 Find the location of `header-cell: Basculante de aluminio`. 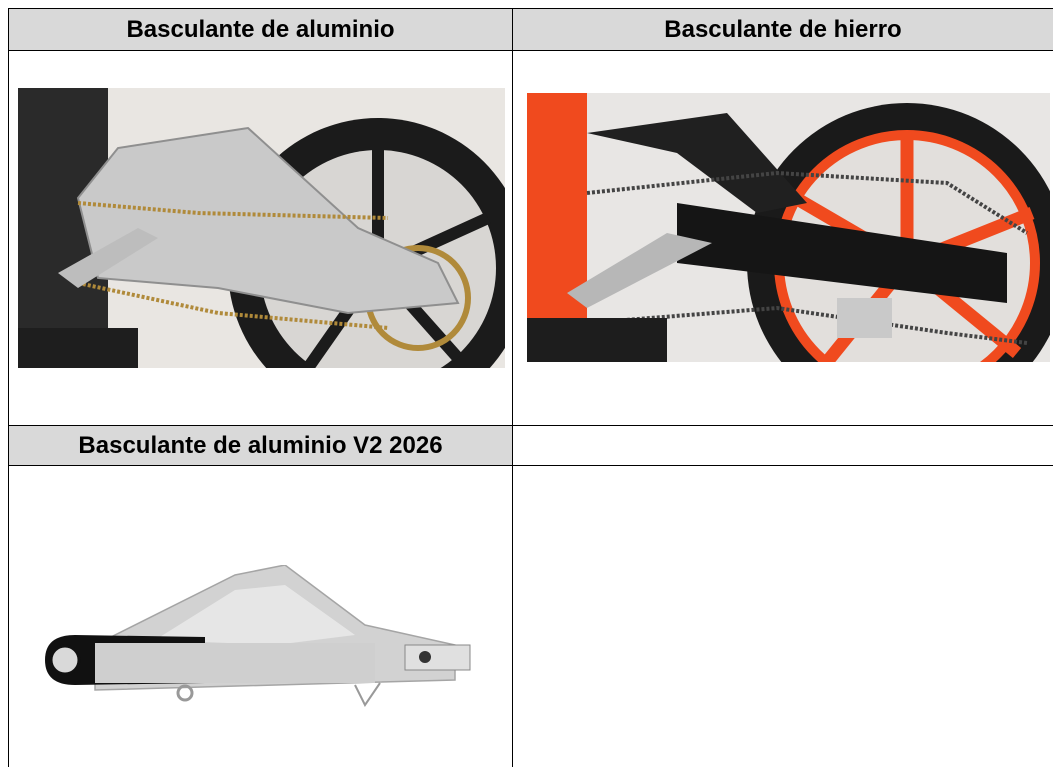

header-cell: Basculante de aluminio is located at coordinates (260, 29).